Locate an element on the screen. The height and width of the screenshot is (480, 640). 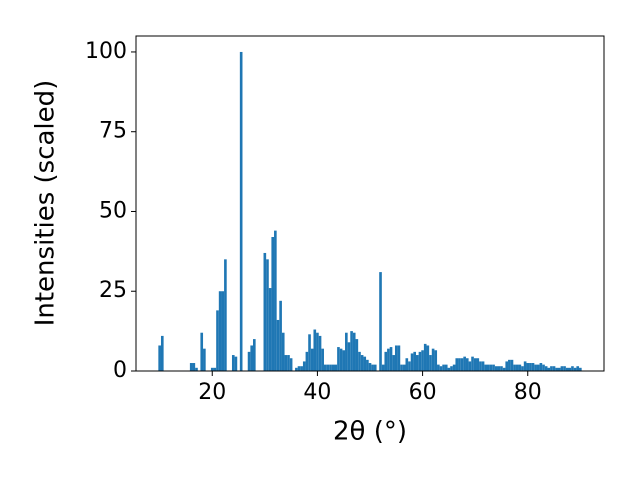
y-axis-label: Intensities (scaled) is located at coordinates (46, 203).